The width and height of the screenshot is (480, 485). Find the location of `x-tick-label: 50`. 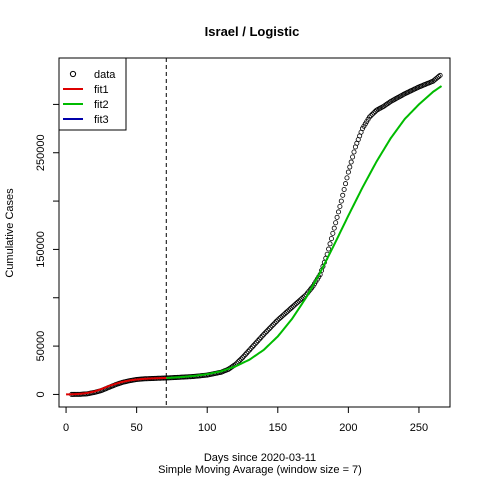

x-tick-label: 50 is located at coordinates (137, 428).